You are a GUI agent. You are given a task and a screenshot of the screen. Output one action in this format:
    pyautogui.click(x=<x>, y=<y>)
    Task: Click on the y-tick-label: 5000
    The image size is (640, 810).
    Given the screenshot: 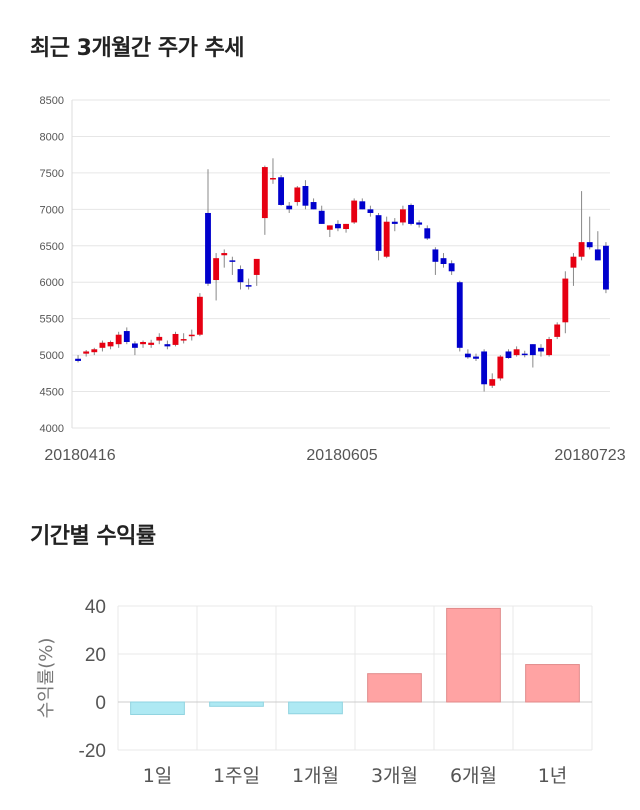 What is the action you would take?
    pyautogui.click(x=52, y=356)
    